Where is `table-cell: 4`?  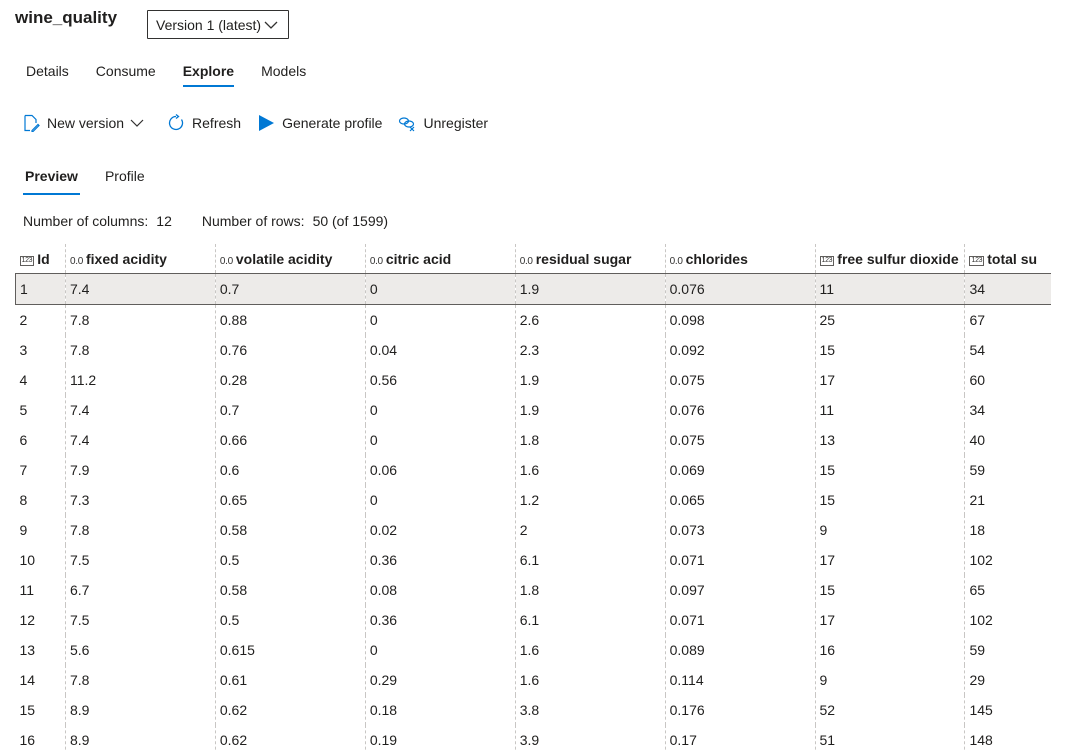
table-cell: 4 is located at coordinates (23, 380).